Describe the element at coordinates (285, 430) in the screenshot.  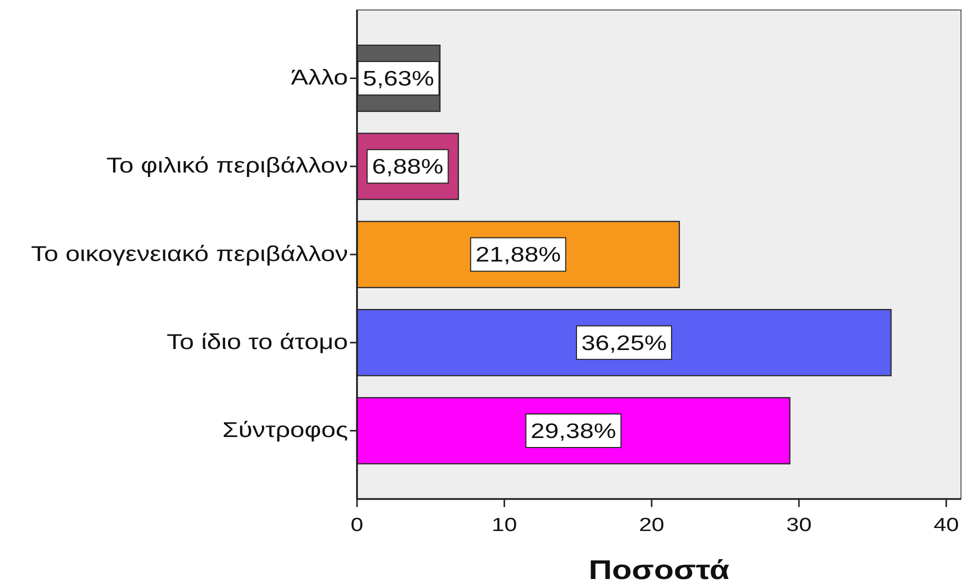
I see `y-tick-label: Σύντροφος` at that location.